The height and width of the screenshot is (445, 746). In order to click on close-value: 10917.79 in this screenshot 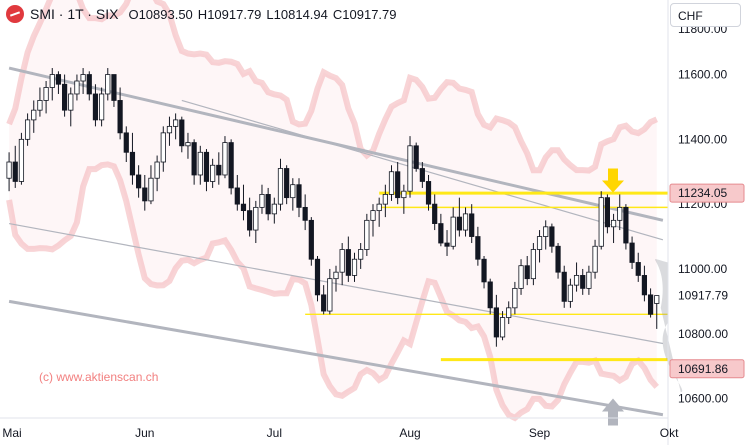, I will do `click(369, 14)`.